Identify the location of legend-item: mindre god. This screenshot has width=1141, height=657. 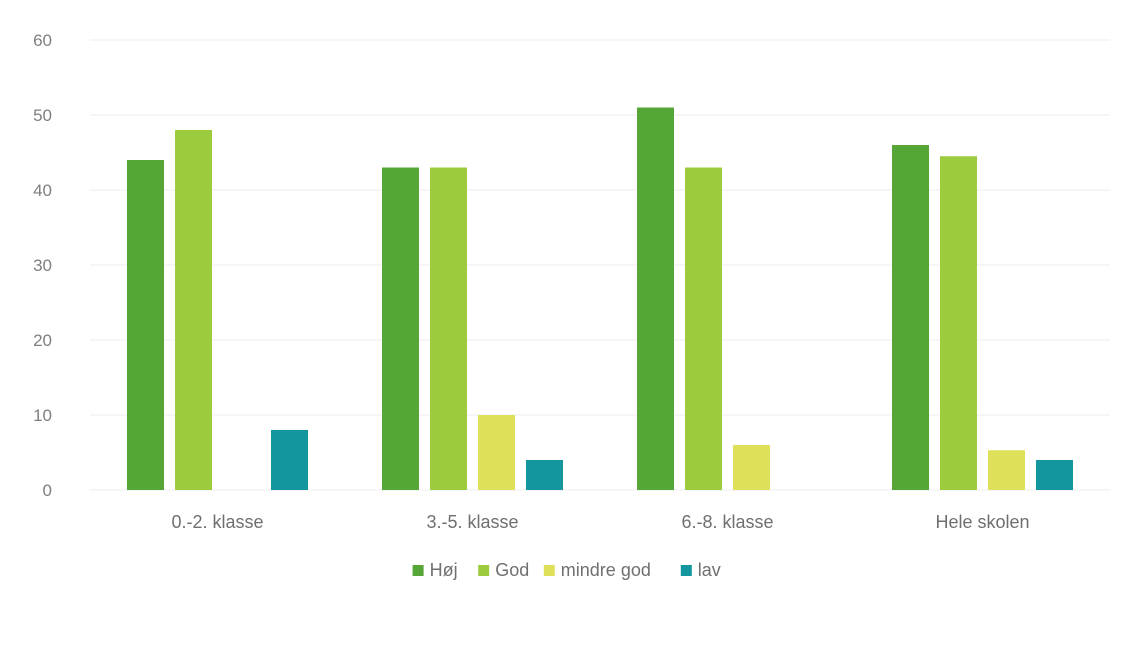
(597, 570).